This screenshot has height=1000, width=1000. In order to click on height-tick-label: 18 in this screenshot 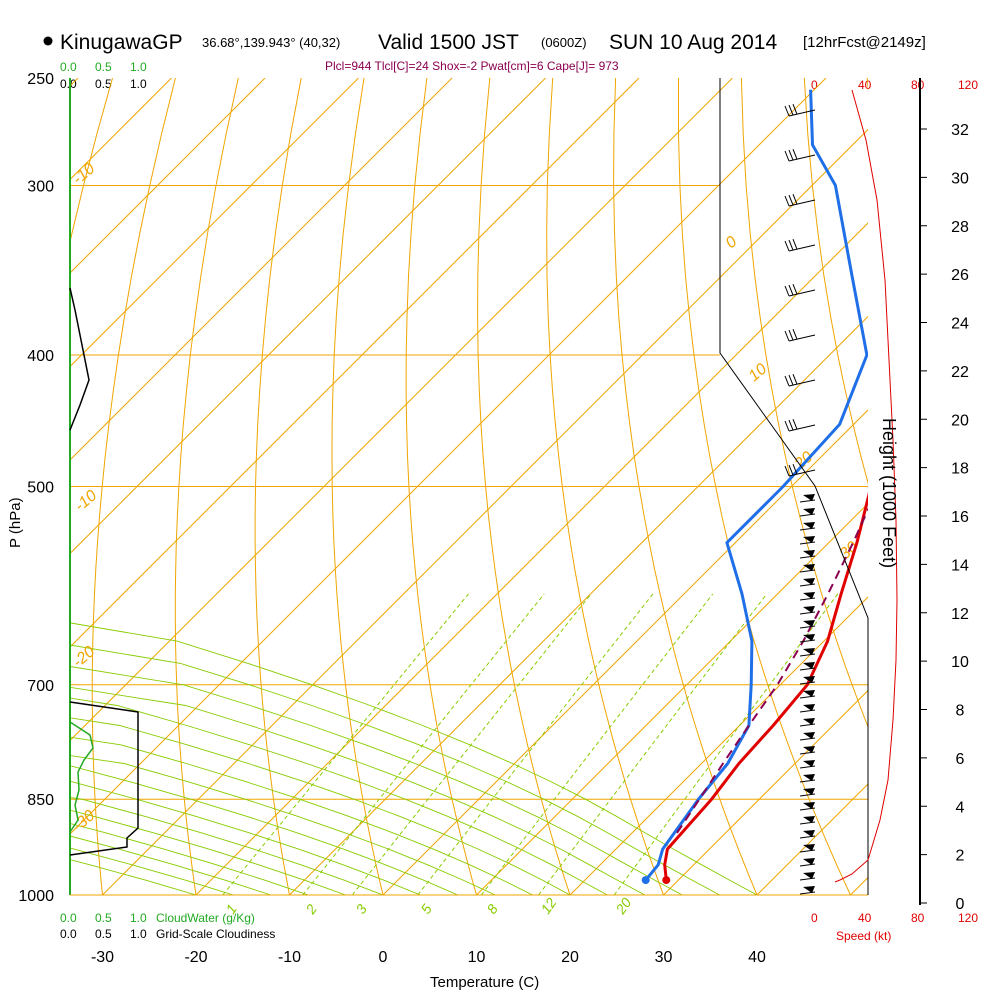, I will do `click(960, 469)`.